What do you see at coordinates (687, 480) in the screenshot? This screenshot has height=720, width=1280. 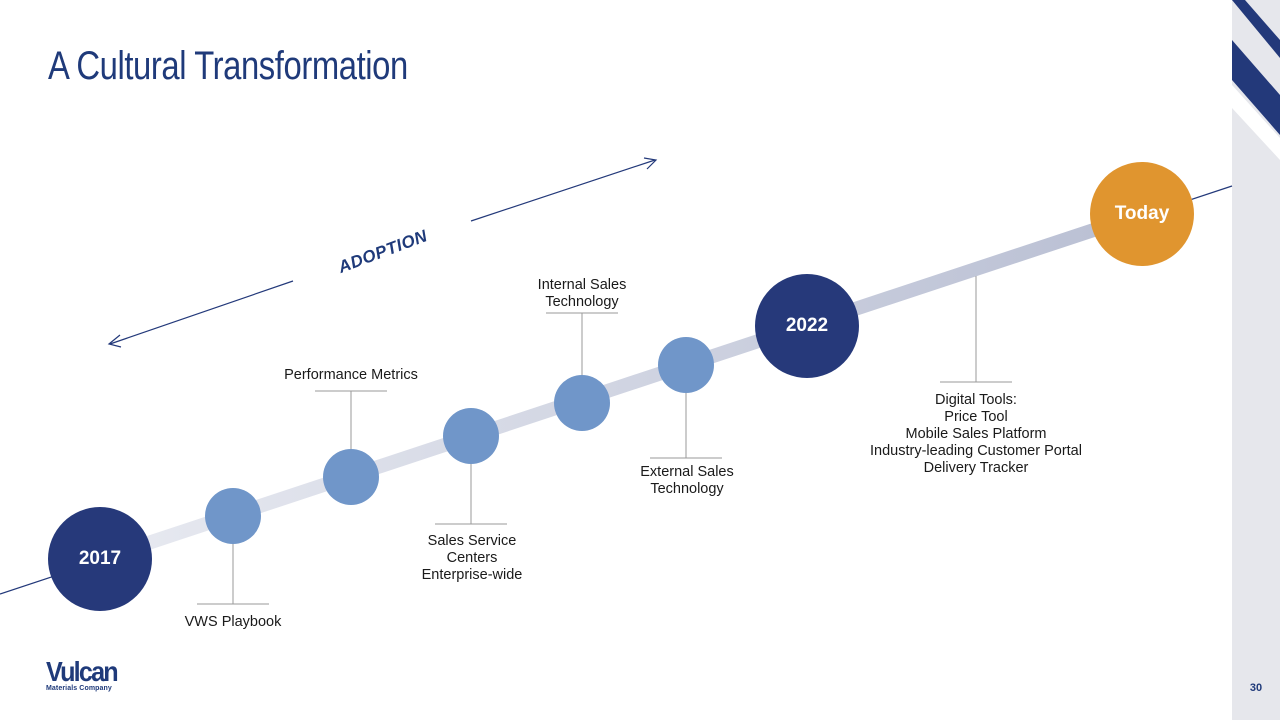 I see `event-label-external-sales-technology: External Sales Technology` at bounding box center [687, 480].